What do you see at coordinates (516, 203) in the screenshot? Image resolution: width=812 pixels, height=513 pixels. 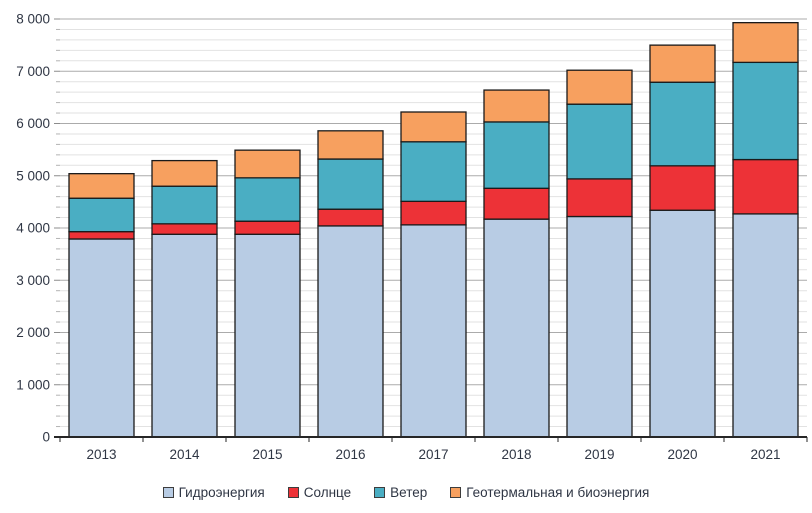 I see `bar-segment-solar-2018` at bounding box center [516, 203].